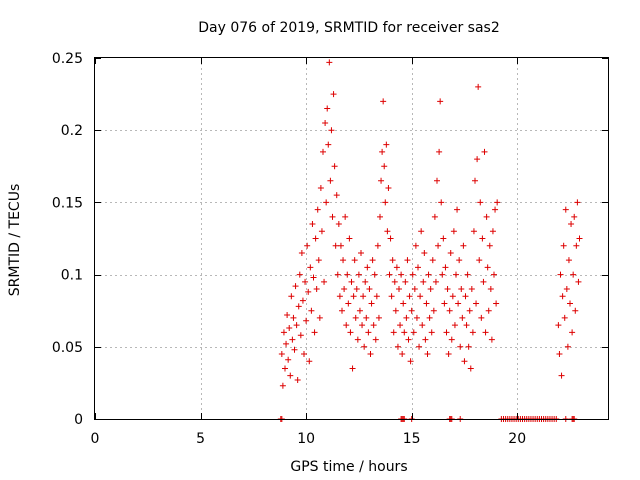 The height and width of the screenshot is (480, 640). What do you see at coordinates (15, 240) in the screenshot?
I see `y-axis-label: SRMTID / TECUs` at bounding box center [15, 240].